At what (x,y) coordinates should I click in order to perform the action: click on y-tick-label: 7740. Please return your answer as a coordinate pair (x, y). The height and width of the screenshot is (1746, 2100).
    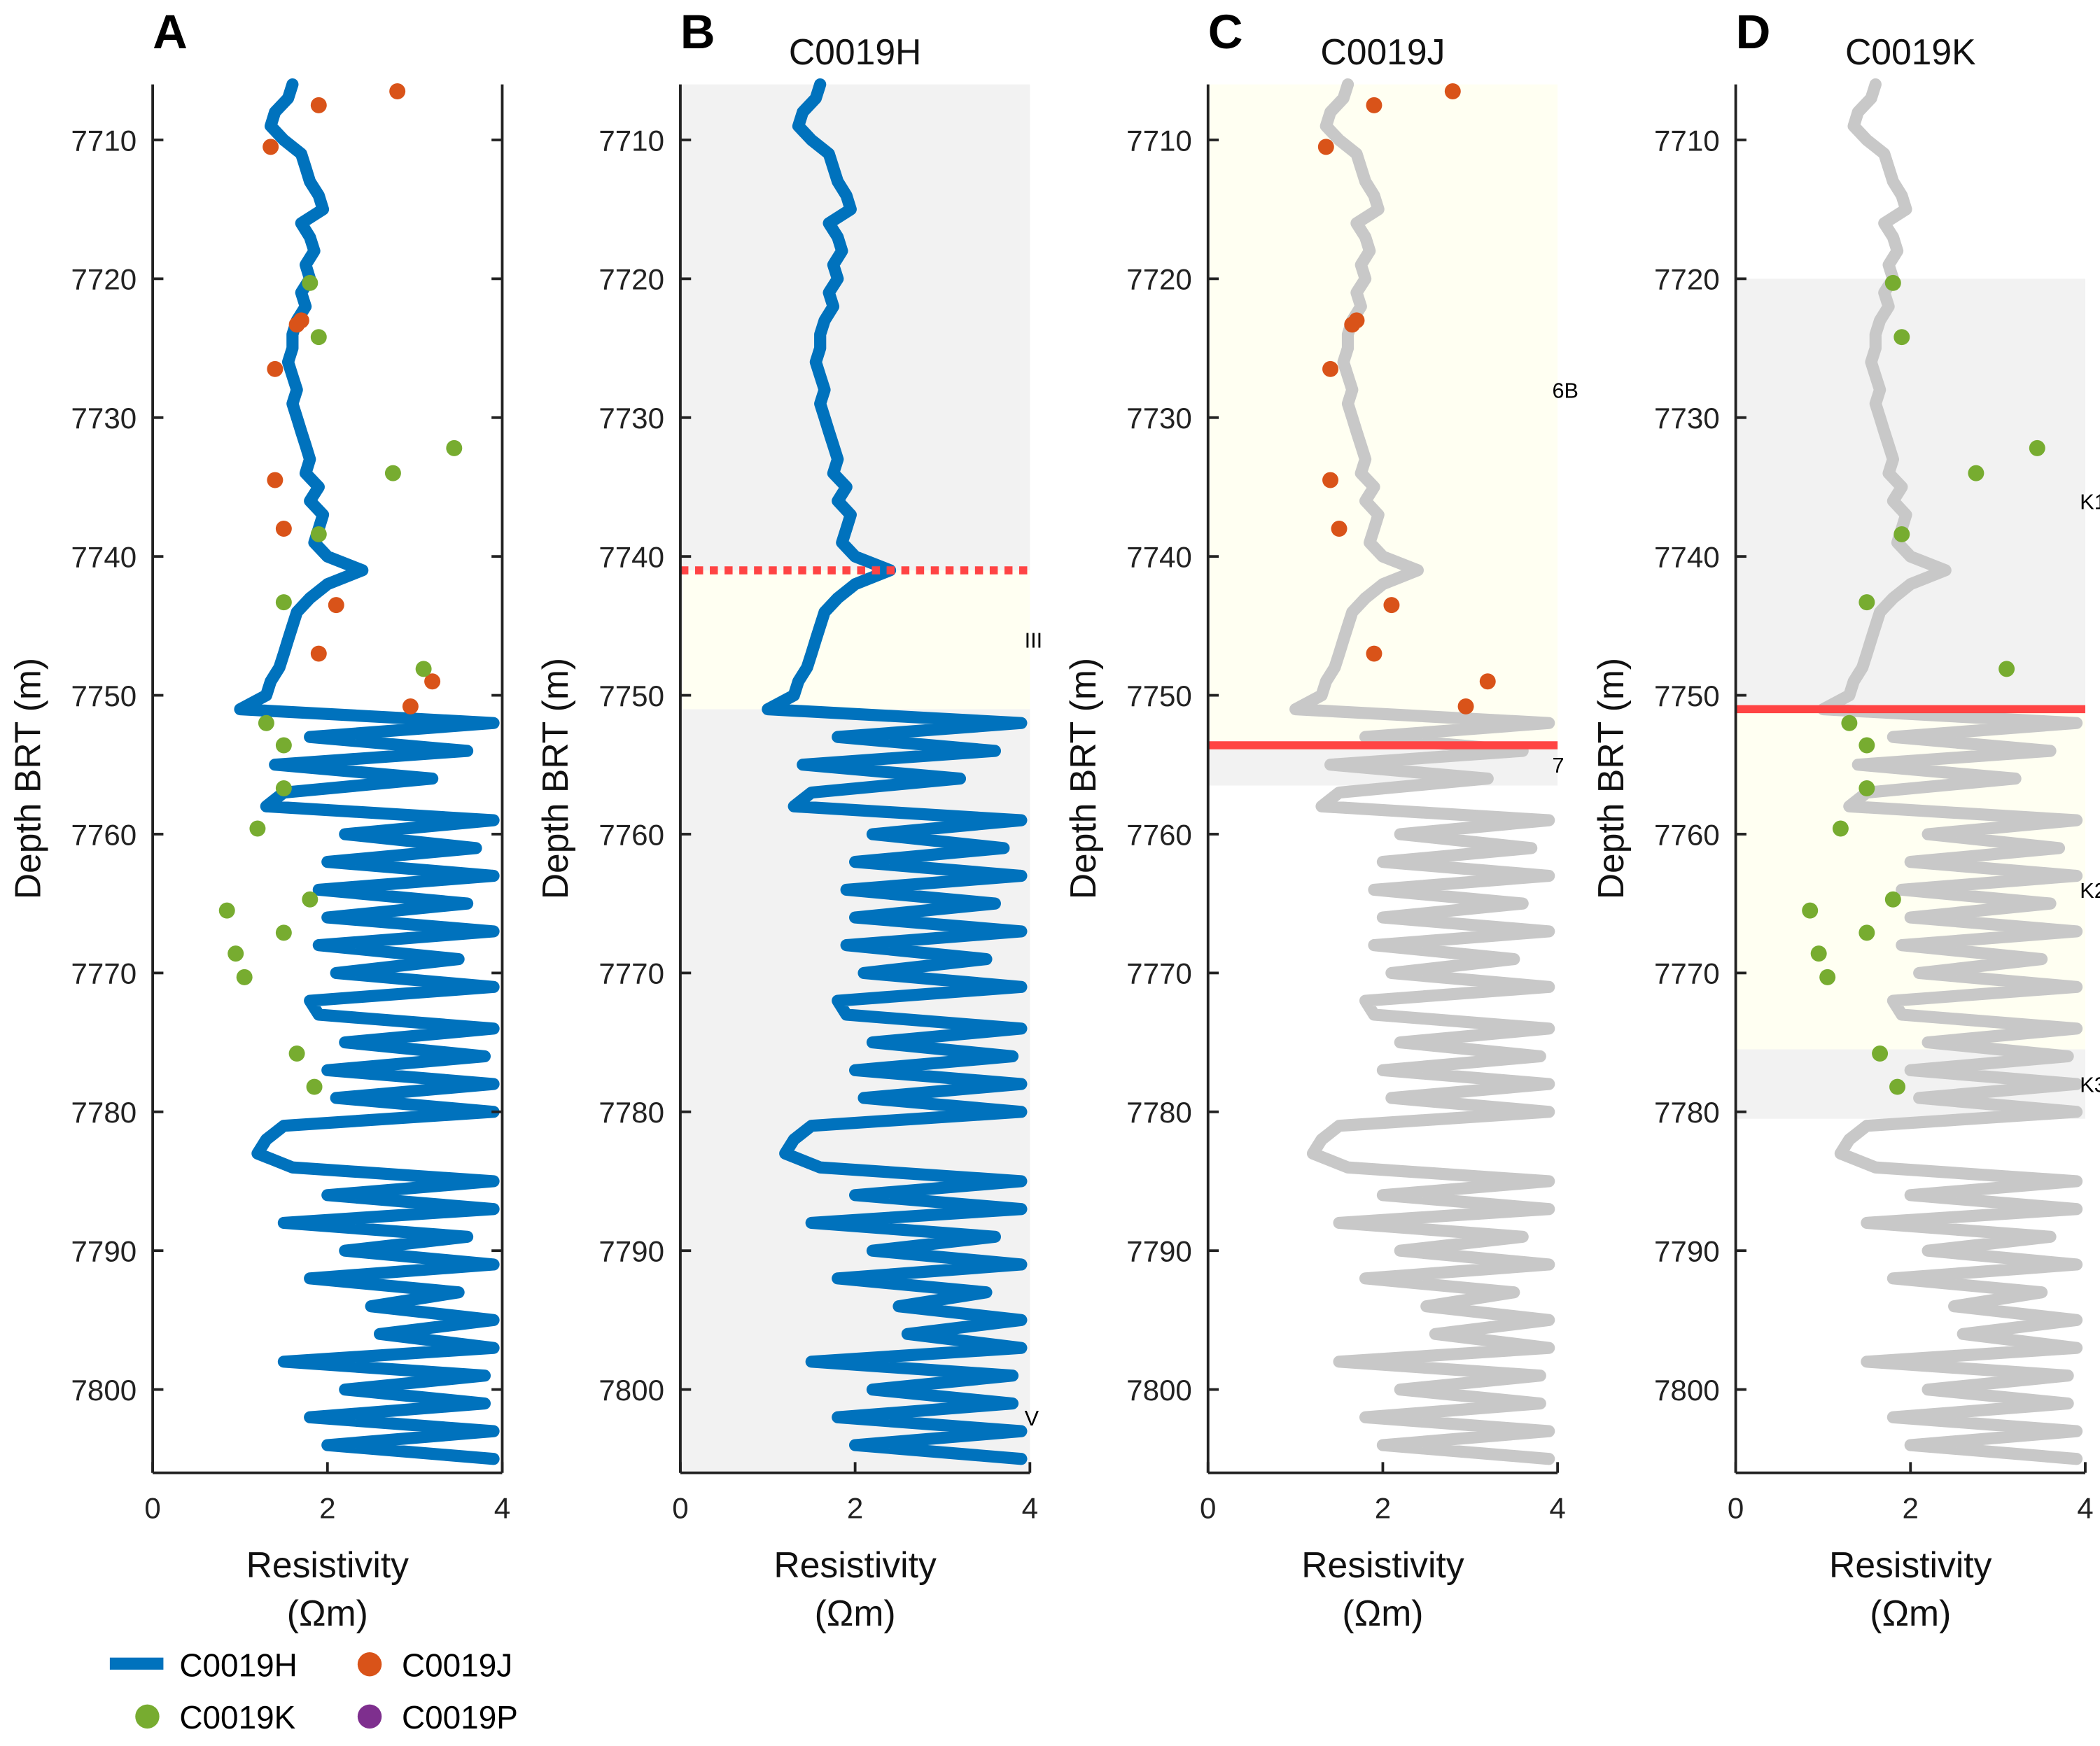
    Looking at the image, I should click on (1687, 556).